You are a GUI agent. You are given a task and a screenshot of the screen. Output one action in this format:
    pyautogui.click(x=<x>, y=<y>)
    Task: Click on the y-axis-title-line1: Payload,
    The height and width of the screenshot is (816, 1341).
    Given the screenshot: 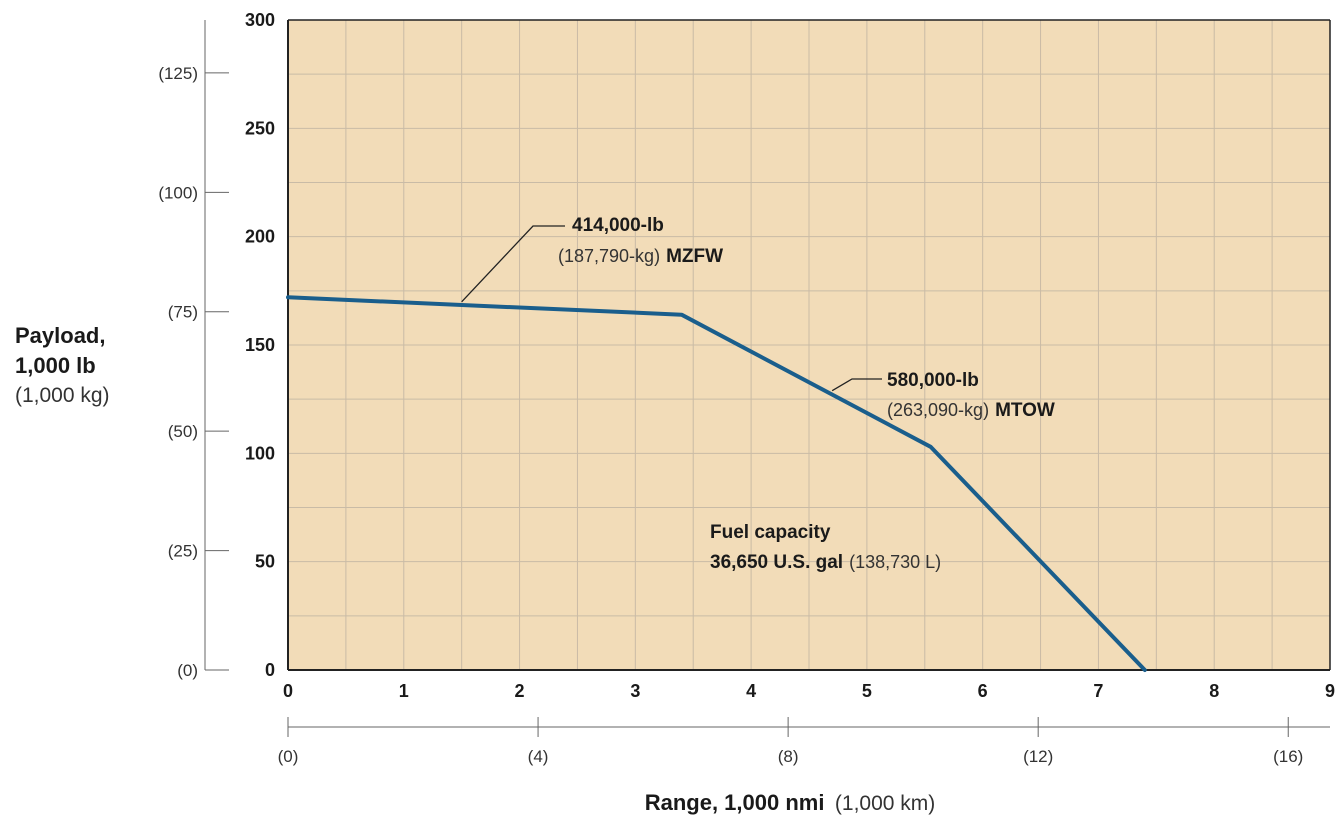 What is the action you would take?
    pyautogui.click(x=60, y=335)
    